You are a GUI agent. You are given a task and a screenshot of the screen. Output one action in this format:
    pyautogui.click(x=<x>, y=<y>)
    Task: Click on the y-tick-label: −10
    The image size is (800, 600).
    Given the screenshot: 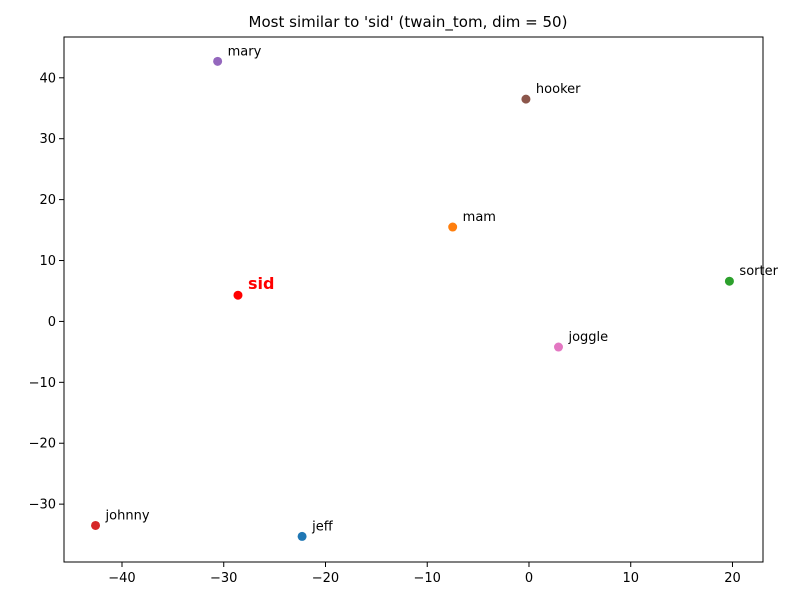 What is the action you would take?
    pyautogui.click(x=42, y=383)
    